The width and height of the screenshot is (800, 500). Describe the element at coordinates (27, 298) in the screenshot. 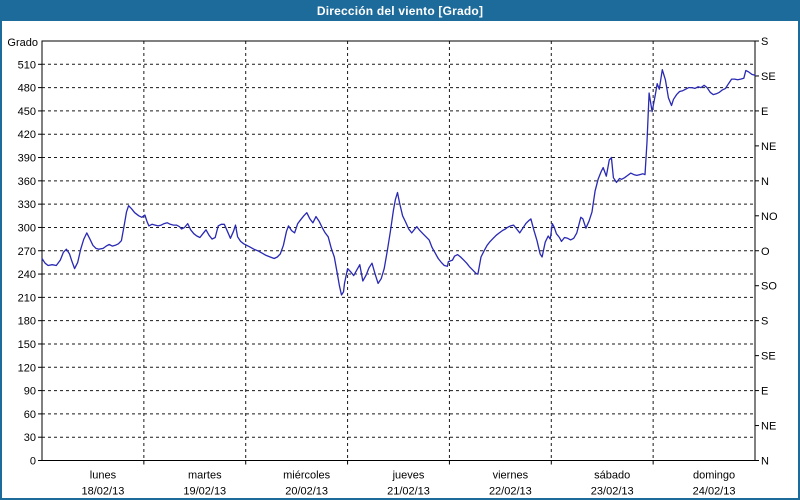

I see `y-tick-label-left: 210` at that location.